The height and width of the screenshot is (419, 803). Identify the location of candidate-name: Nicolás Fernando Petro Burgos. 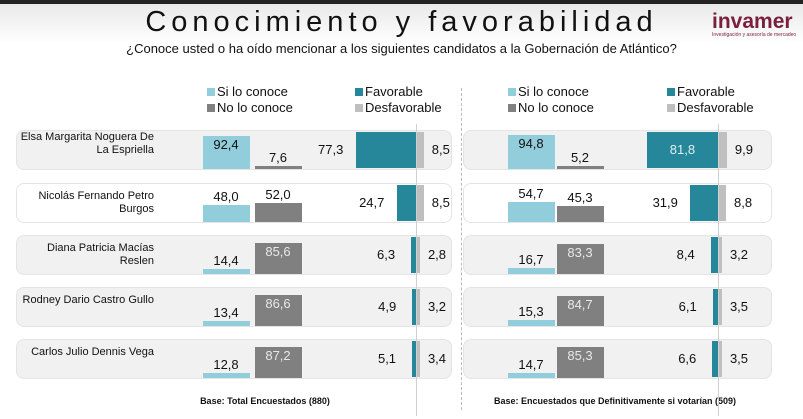
(96, 202).